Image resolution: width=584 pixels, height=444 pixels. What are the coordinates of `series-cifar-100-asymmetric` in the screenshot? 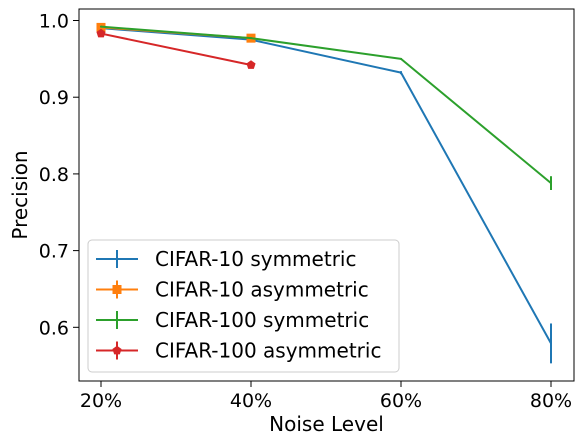 It's located at (176, 48).